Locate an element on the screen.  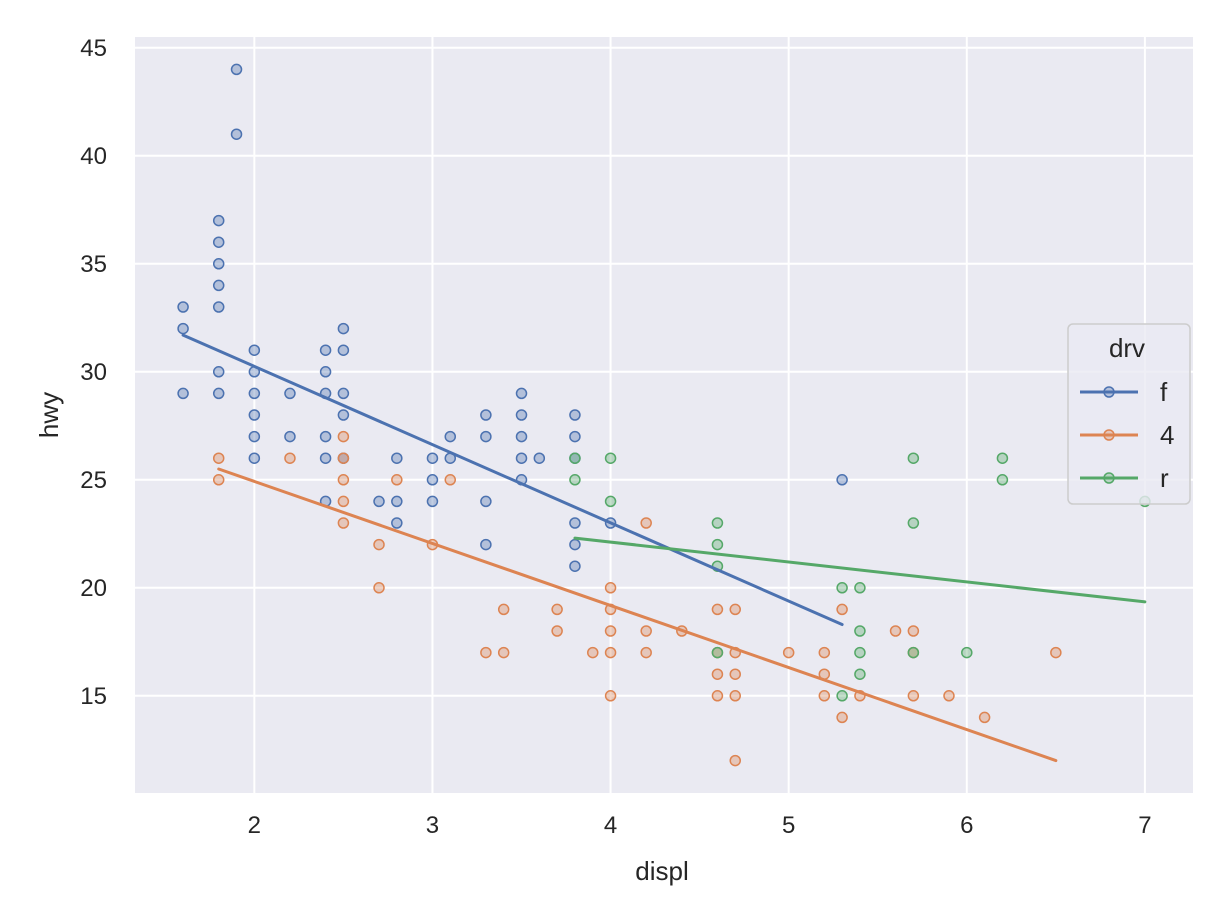
legend-label-r: r is located at coordinates (1164, 478).